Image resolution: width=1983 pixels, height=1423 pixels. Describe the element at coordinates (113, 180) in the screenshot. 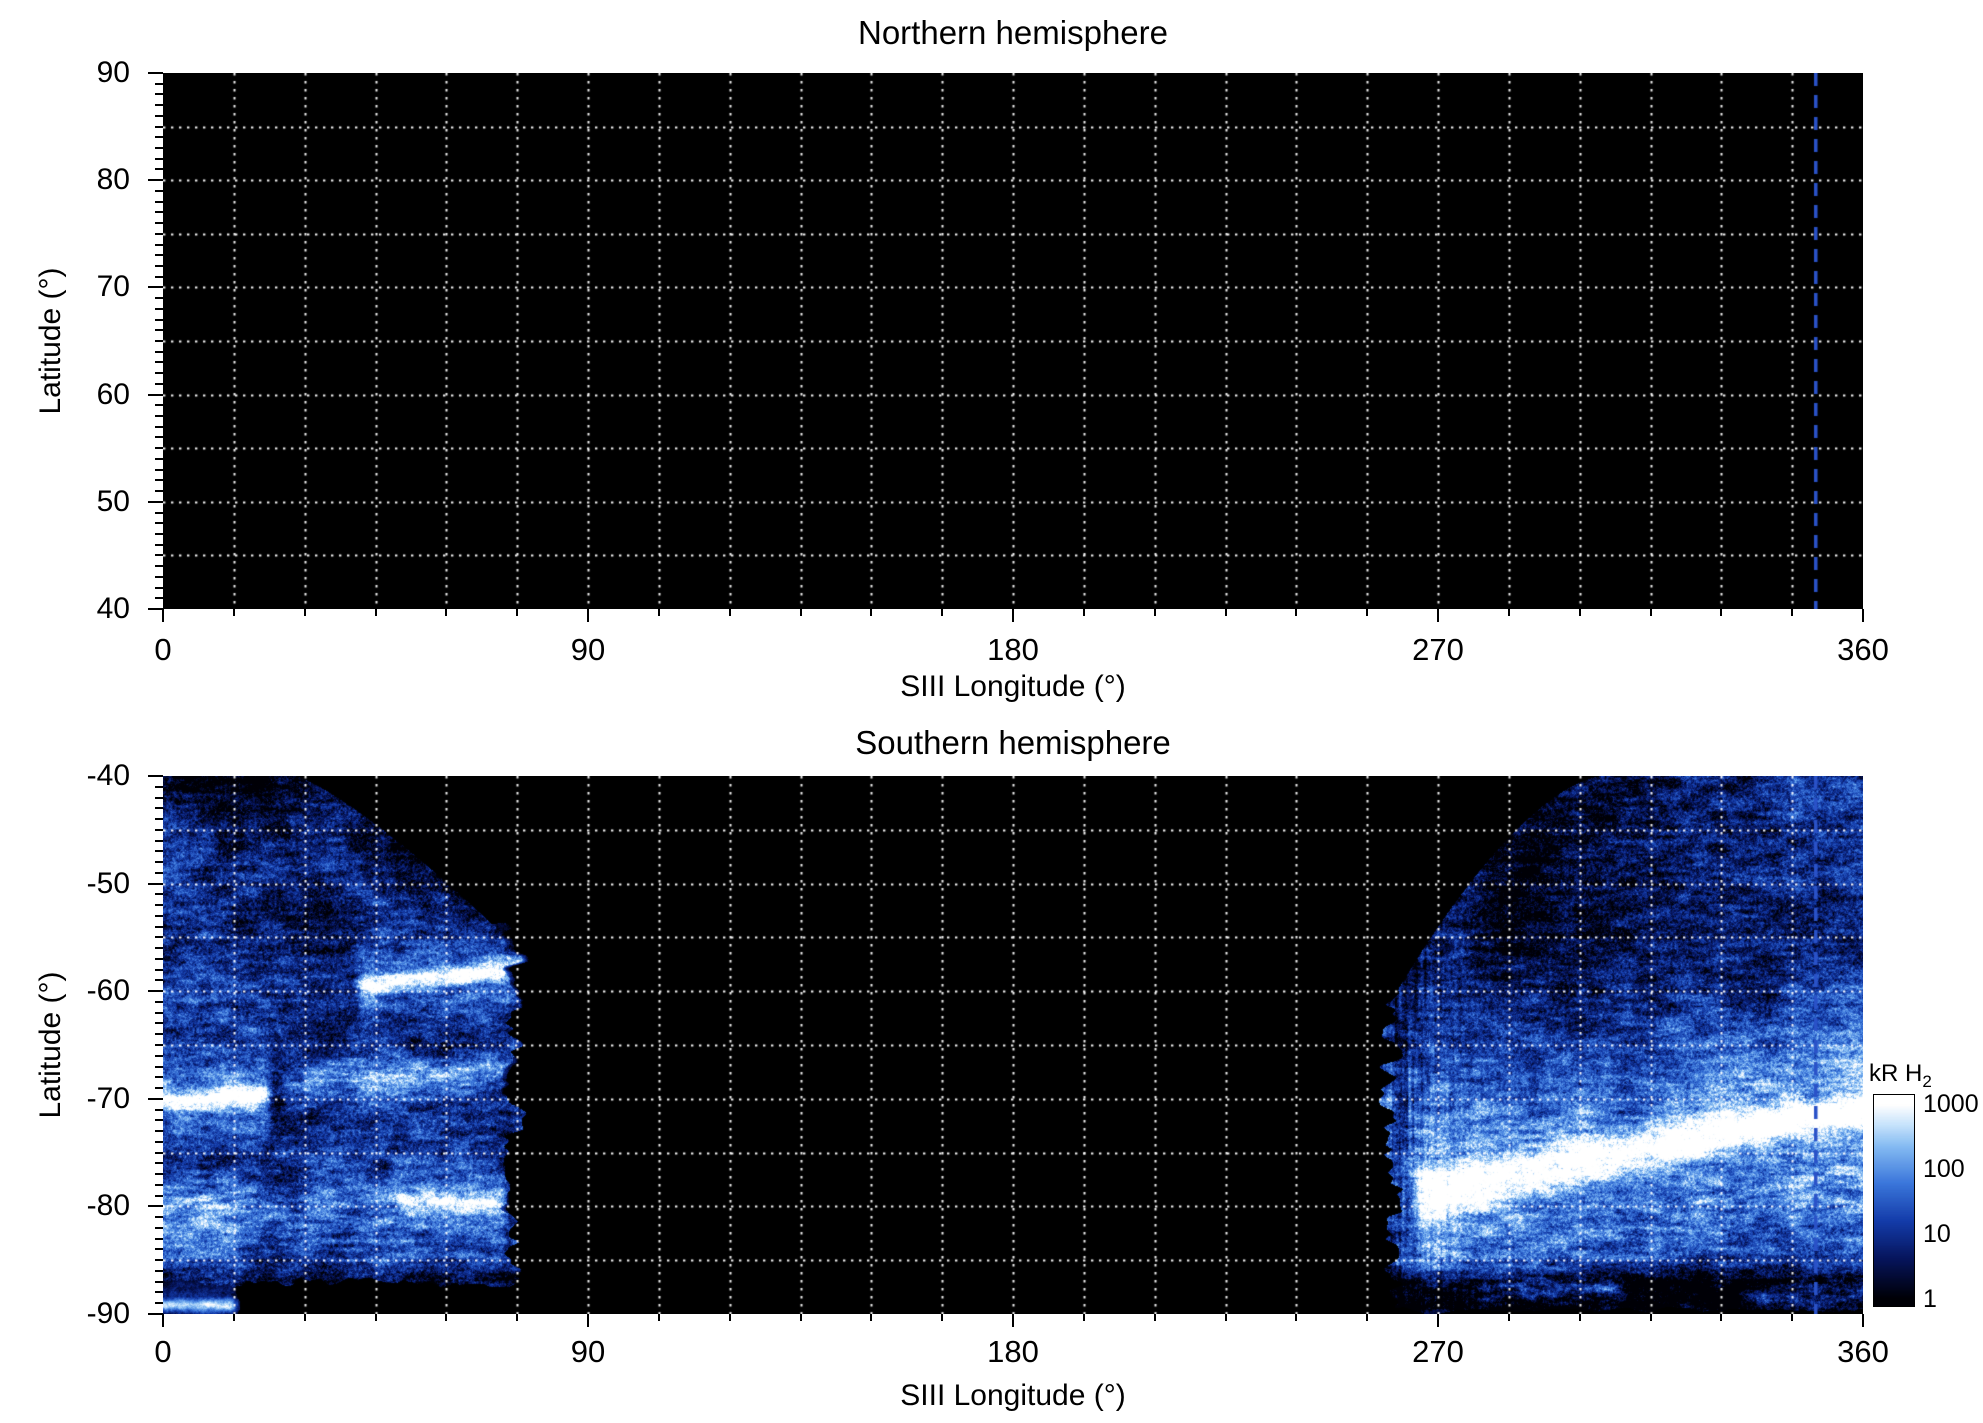

I see `y-tick-label: 80` at that location.